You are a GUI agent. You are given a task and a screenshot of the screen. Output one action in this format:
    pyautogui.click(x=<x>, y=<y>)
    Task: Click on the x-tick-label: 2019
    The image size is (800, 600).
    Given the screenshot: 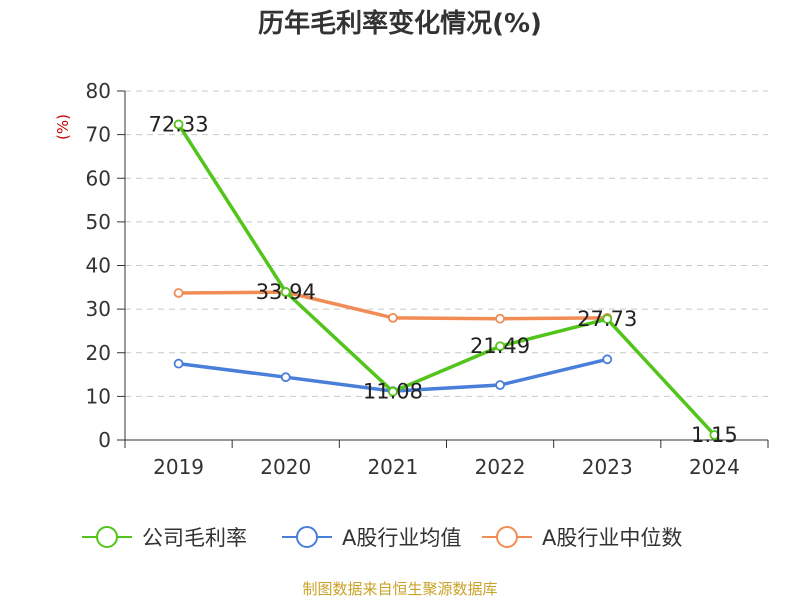 What is the action you would take?
    pyautogui.click(x=178, y=467)
    